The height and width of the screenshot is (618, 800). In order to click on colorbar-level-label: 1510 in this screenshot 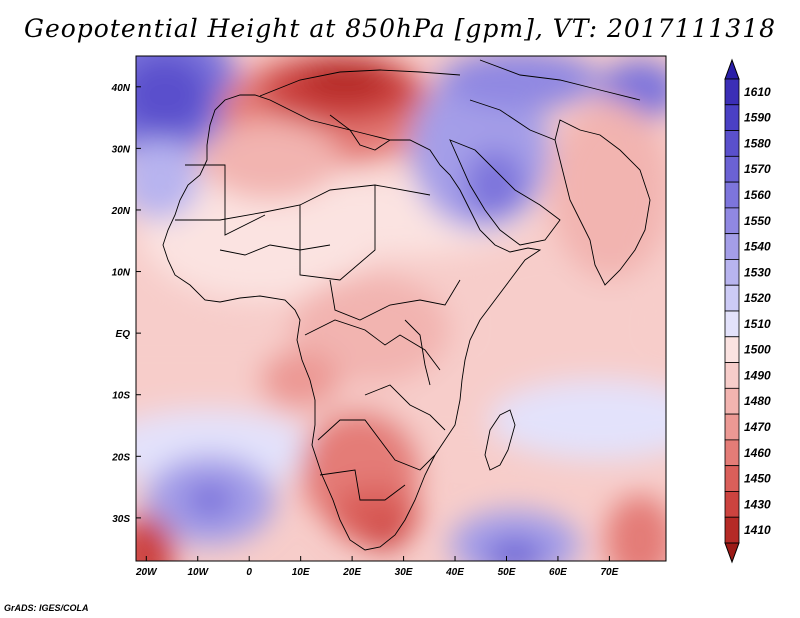, I will do `click(757, 324)`.